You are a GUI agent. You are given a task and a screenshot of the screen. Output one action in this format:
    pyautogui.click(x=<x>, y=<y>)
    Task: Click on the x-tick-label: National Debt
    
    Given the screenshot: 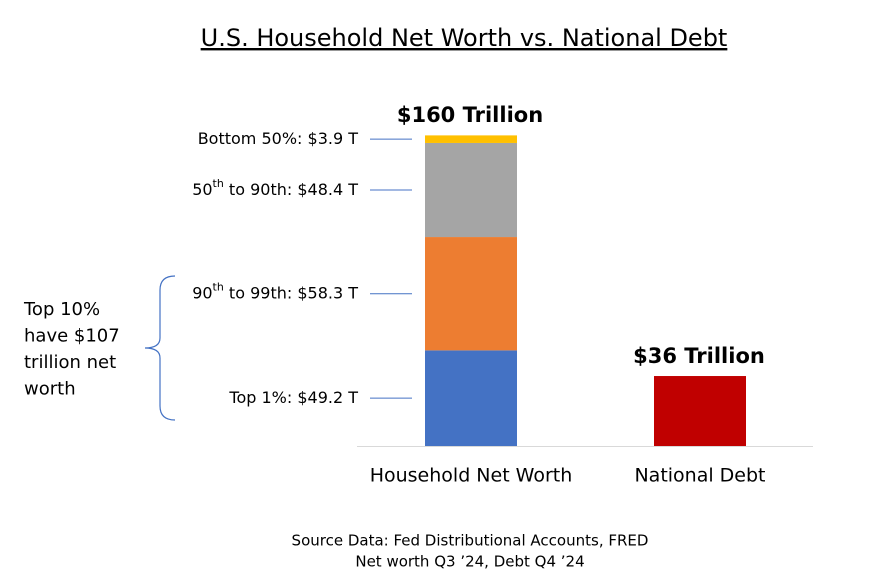 What is the action you would take?
    pyautogui.click(x=699, y=476)
    